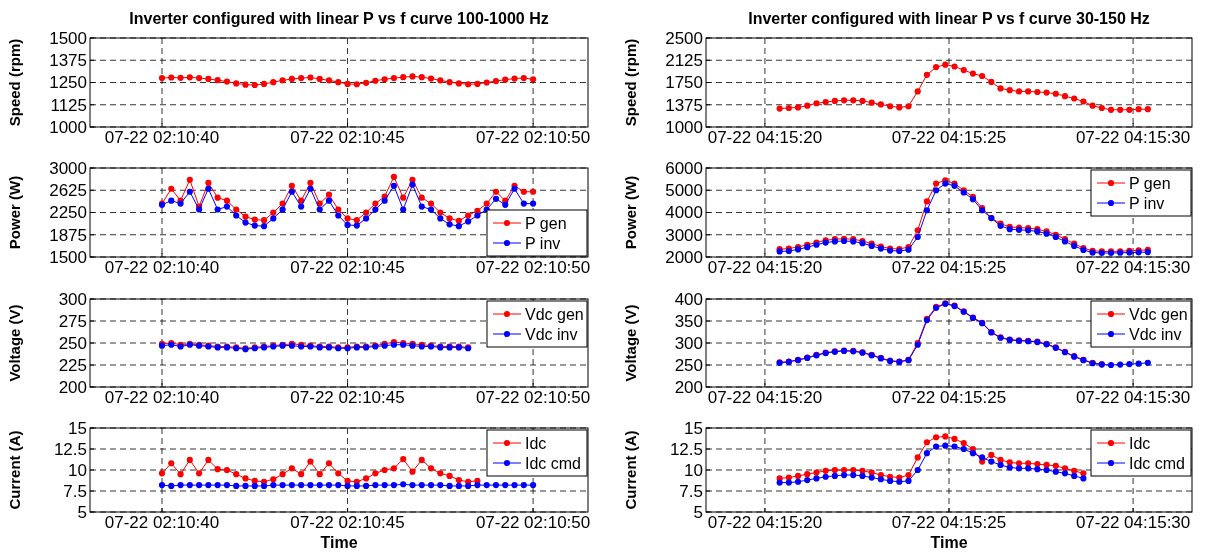 The image size is (1222, 556). Describe the element at coordinates (68, 191) in the screenshot. I see `y-tick-label: 2625` at that location.